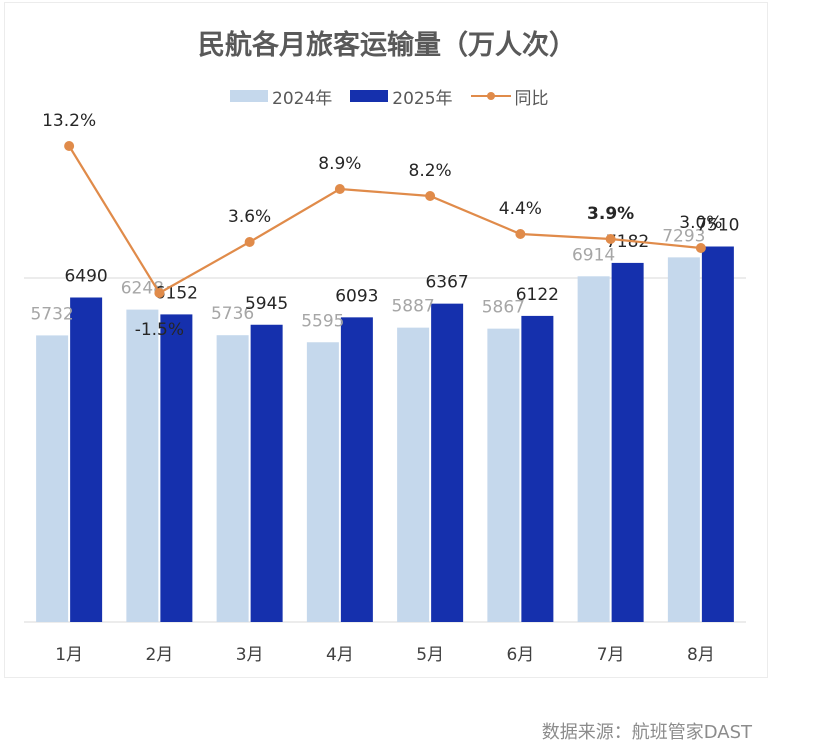  Describe the element at coordinates (610, 214) in the screenshot. I see `yoy-data-label: 3.9%` at that location.